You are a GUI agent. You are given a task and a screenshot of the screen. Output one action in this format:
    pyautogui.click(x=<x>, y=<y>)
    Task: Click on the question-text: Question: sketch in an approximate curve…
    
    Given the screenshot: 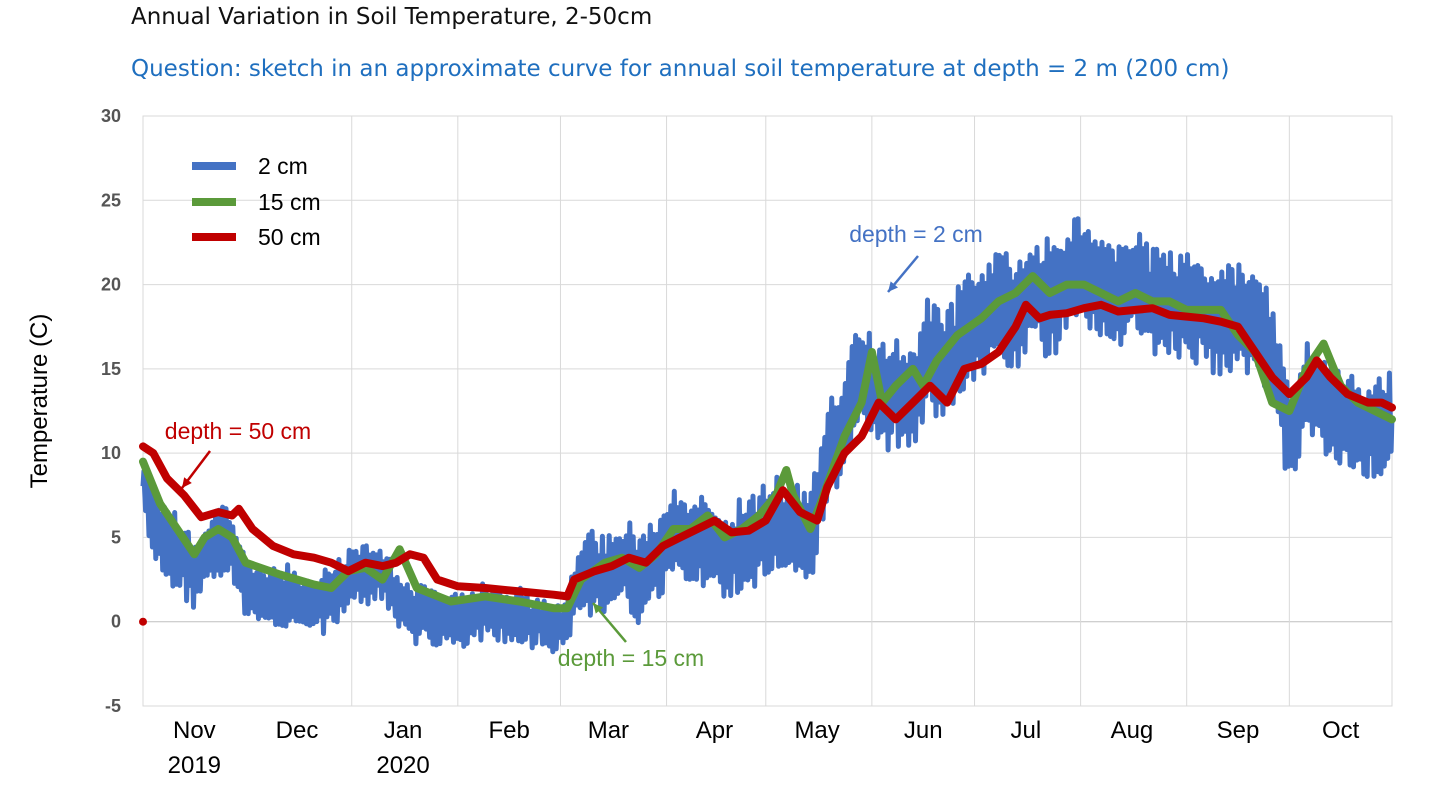 What is the action you would take?
    pyautogui.click(x=680, y=69)
    